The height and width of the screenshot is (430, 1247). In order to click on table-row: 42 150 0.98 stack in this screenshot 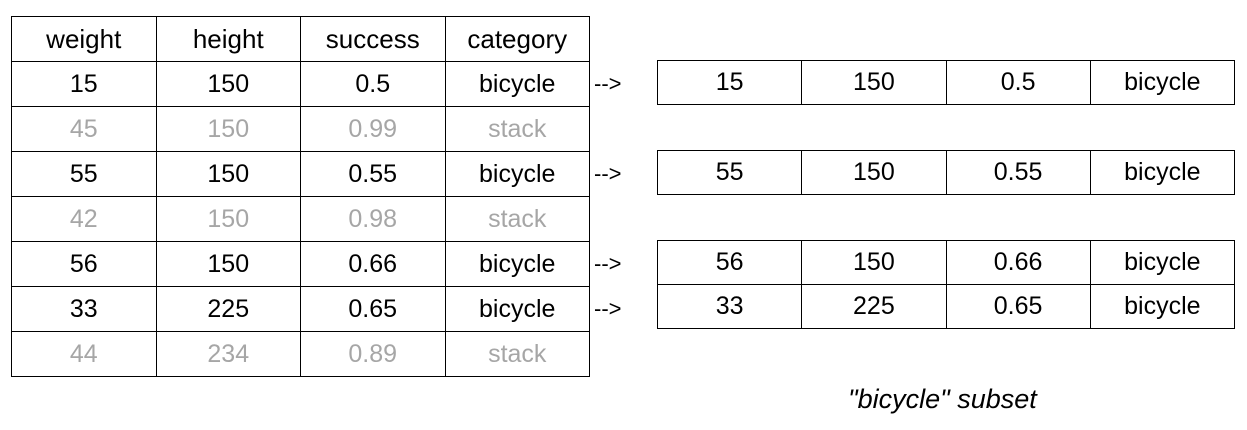, I will do `click(300, 219)`.